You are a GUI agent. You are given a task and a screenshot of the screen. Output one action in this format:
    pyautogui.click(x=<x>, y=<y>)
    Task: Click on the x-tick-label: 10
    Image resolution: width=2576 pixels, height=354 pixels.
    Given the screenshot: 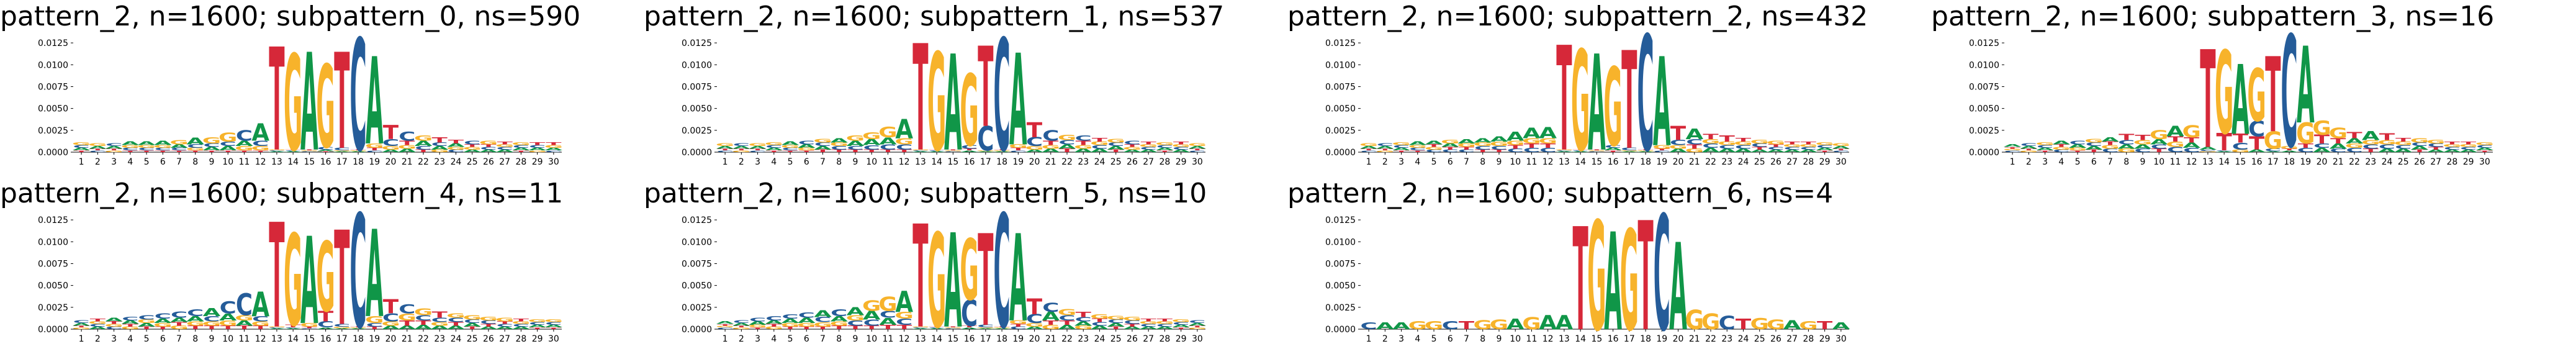 What is the action you would take?
    pyautogui.click(x=871, y=162)
    